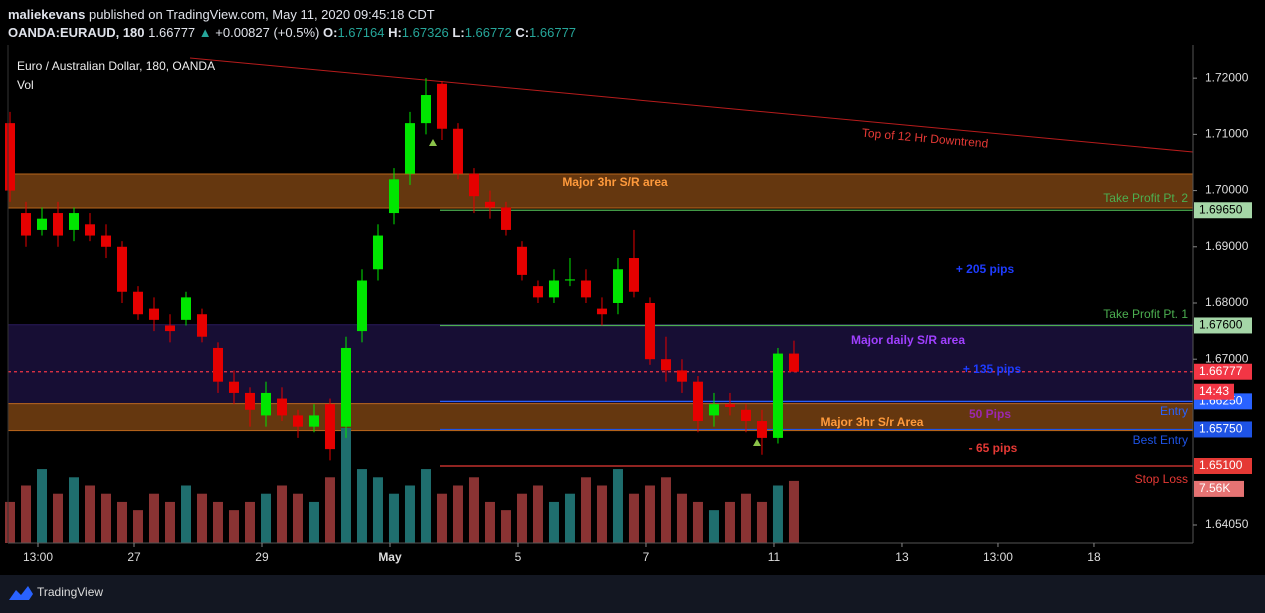 Image resolution: width=1265 pixels, height=613 pixels. I want to click on logo, so click(21, 593).